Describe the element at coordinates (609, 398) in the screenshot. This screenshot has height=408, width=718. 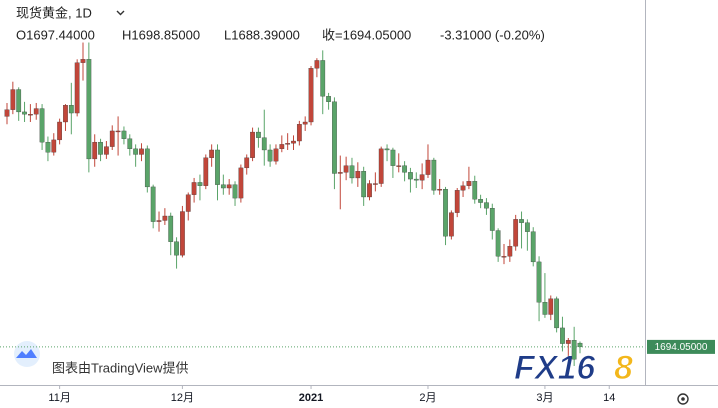
I see `x-tick-label: 14` at that location.